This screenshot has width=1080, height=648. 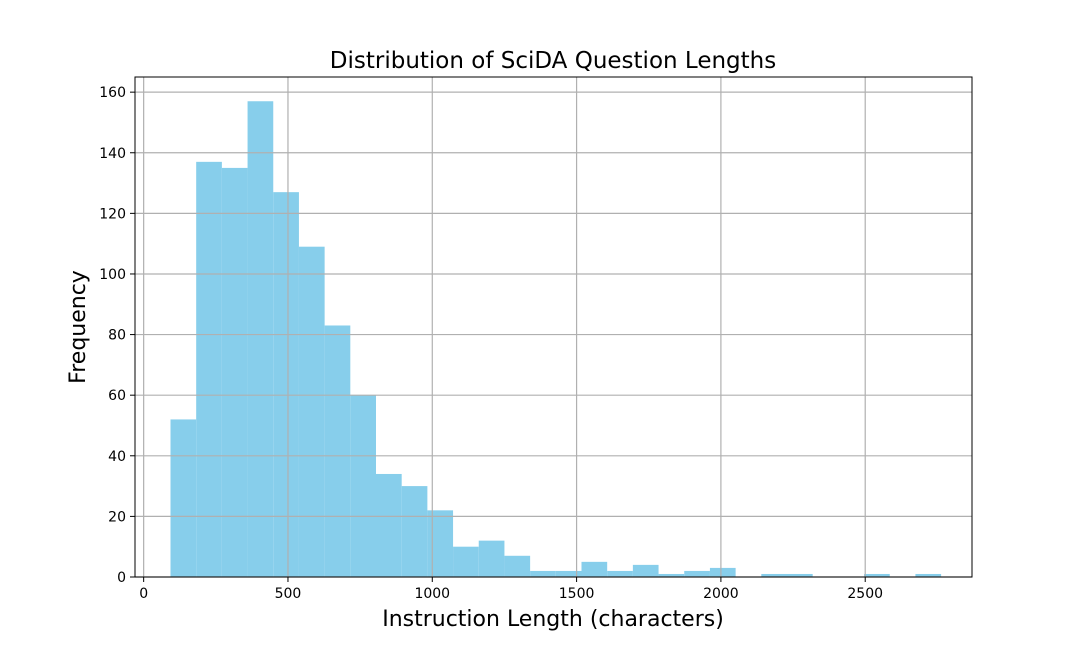 I want to click on y-tick-label: 0, so click(x=121, y=578).